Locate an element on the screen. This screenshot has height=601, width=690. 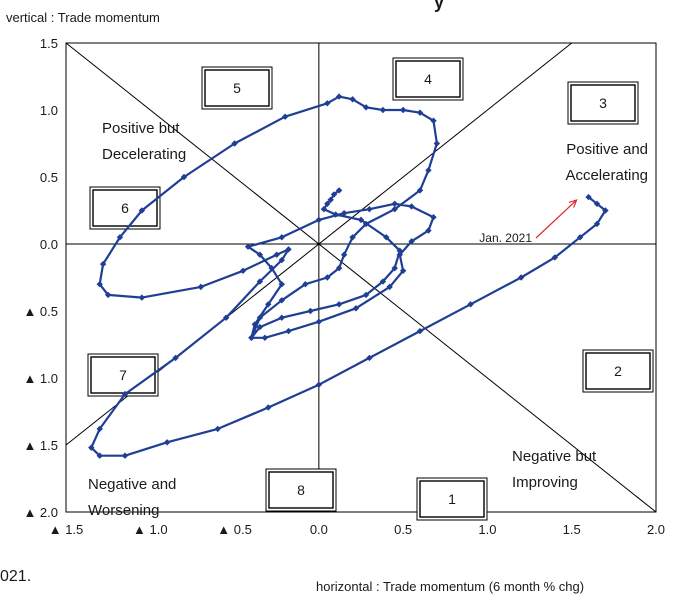
y-tick-label: ▲ 0.5 is located at coordinates (40, 311).